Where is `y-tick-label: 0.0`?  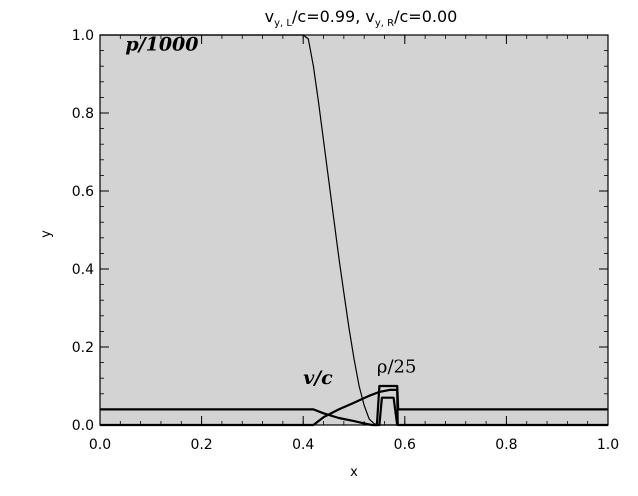 y-tick-label: 0.0 is located at coordinates (83, 426).